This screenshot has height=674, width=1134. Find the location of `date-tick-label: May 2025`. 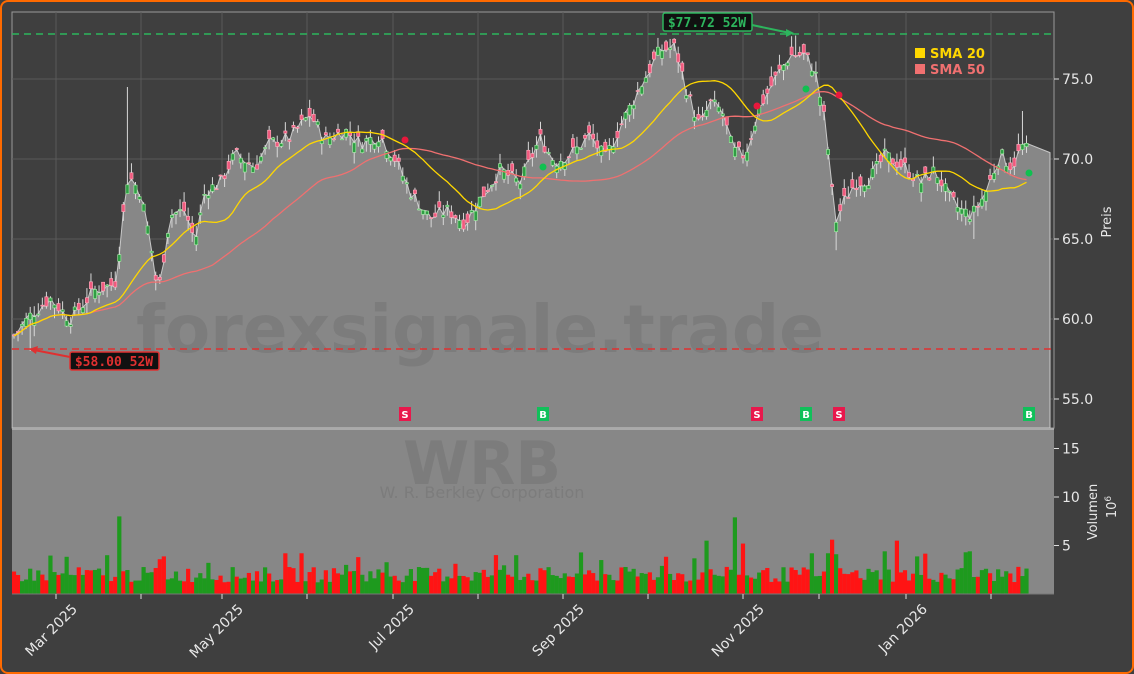

date-tick-label: May 2025 is located at coordinates (217, 632).